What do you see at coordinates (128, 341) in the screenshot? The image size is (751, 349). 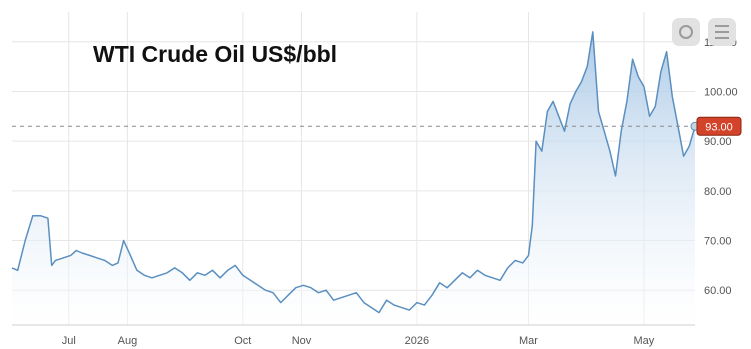 I see `x-tick-label: Aug` at bounding box center [128, 341].